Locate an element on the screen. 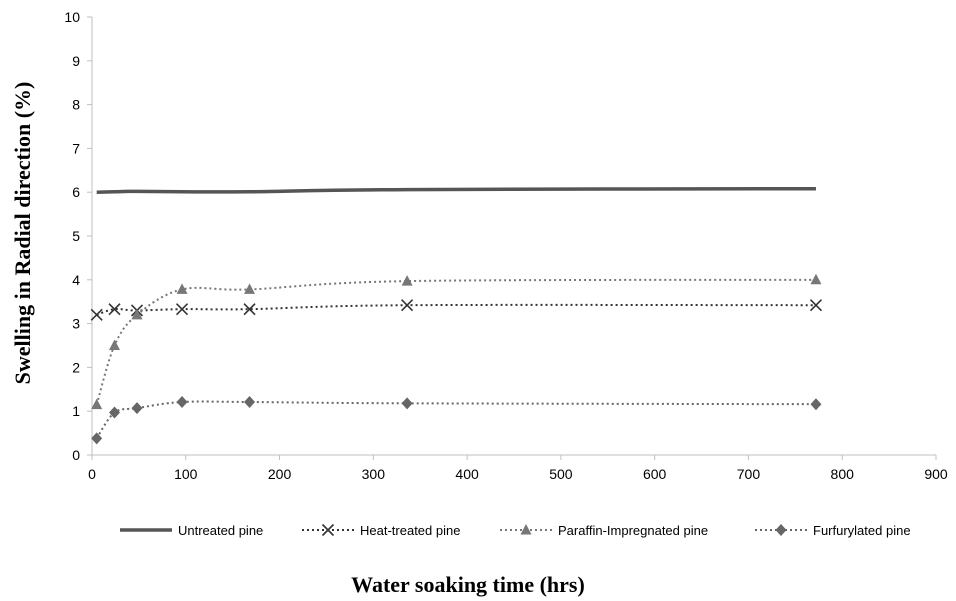  x-tick-label: 0 is located at coordinates (92, 474).